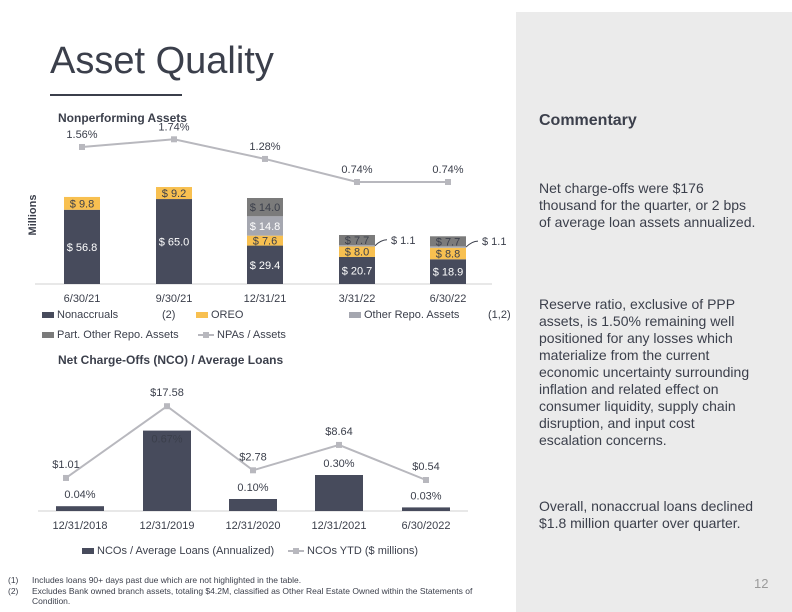 The width and height of the screenshot is (792, 612). Describe the element at coordinates (116, 95) in the screenshot. I see `title-underline` at that location.